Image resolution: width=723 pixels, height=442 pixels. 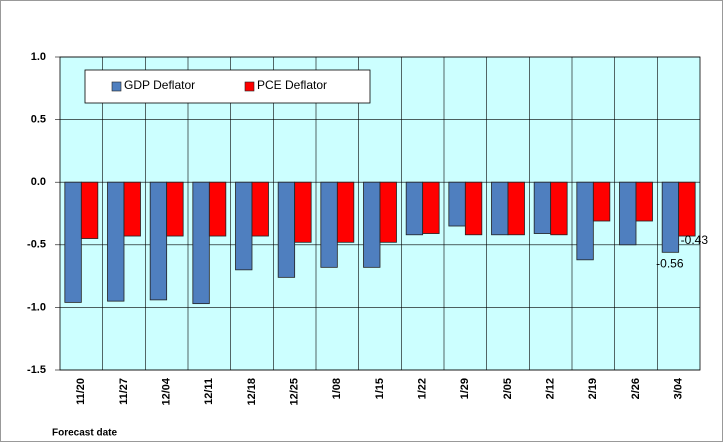 I want to click on x-tick-label: 2/05, so click(x=508, y=388).